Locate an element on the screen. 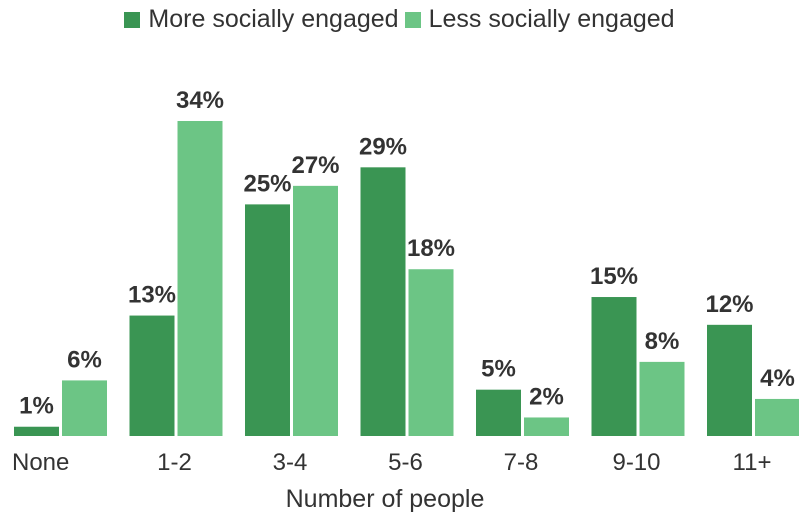 The height and width of the screenshot is (517, 799). legend-label-more: More socially engaged is located at coordinates (273, 19).